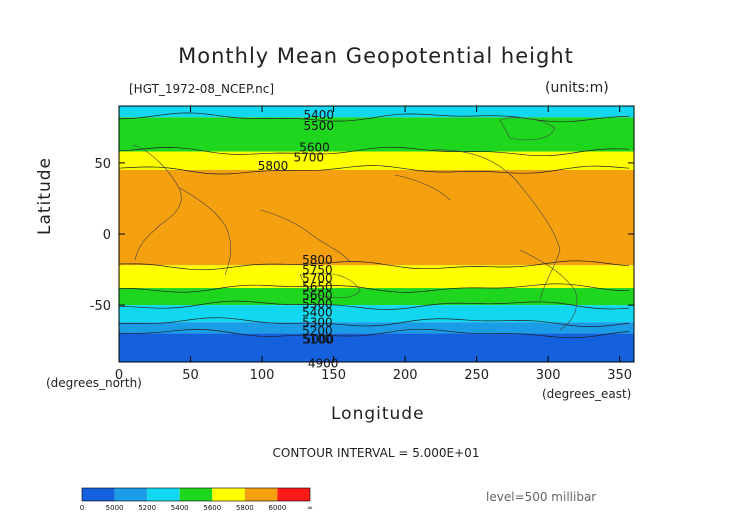 The height and width of the screenshot is (532, 752). I want to click on x-axis-title: Longitude, so click(378, 414).